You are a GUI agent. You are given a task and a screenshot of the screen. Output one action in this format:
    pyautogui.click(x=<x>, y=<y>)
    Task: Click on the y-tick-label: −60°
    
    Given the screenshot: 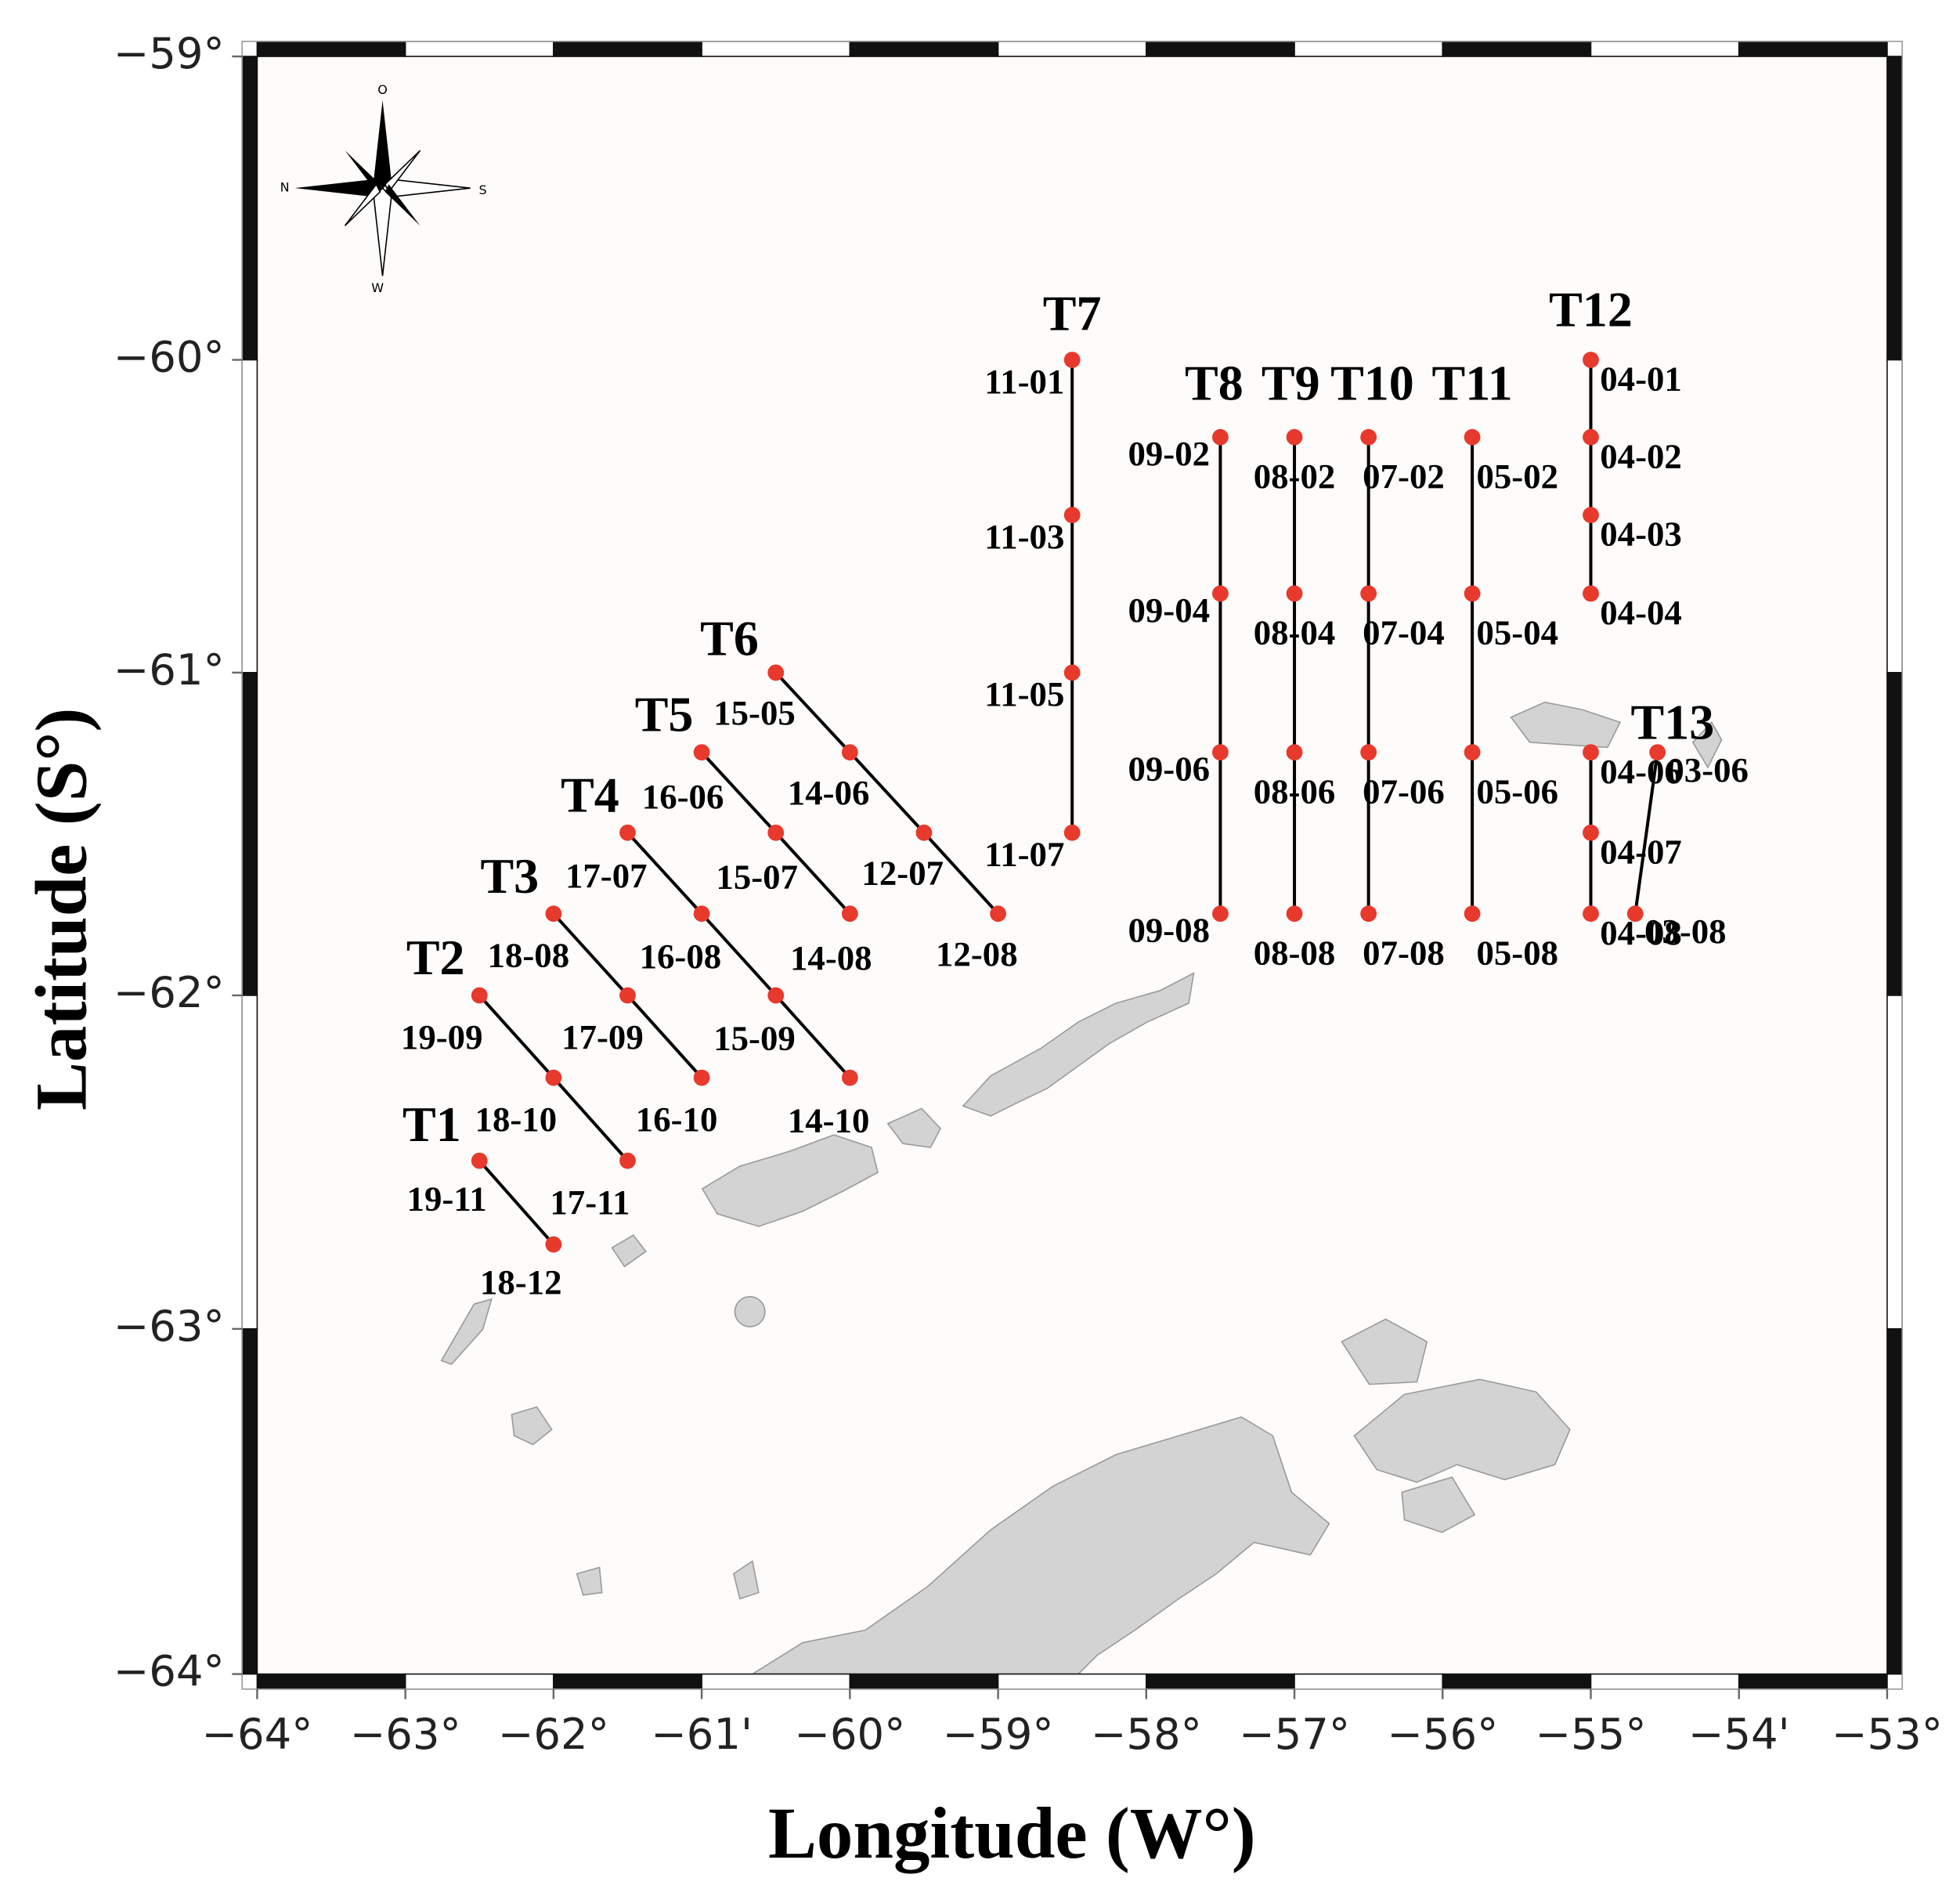 What is the action you would take?
    pyautogui.click(x=169, y=357)
    